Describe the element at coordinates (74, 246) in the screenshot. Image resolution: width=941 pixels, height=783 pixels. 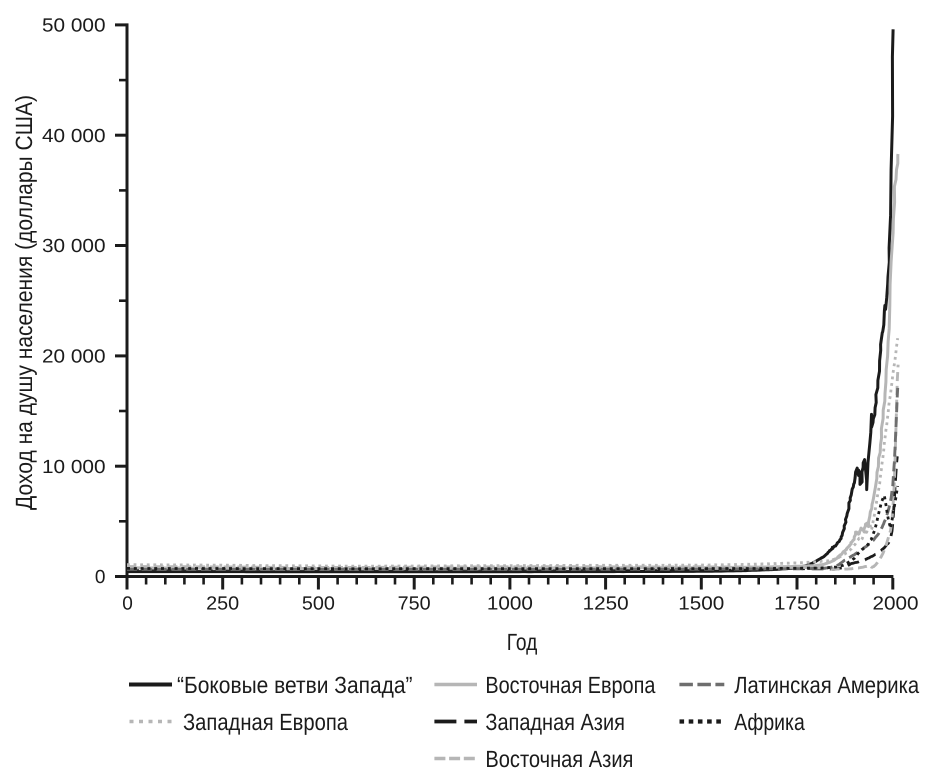
I see `svg-text: 30 000` at that location.